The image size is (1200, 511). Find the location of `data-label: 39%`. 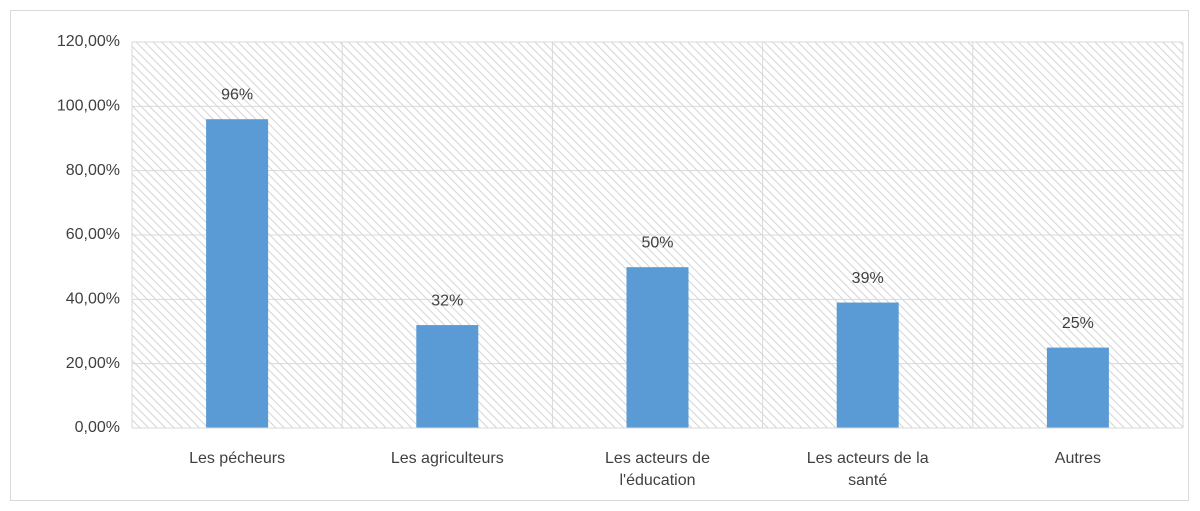

data-label: 39% is located at coordinates (868, 278).